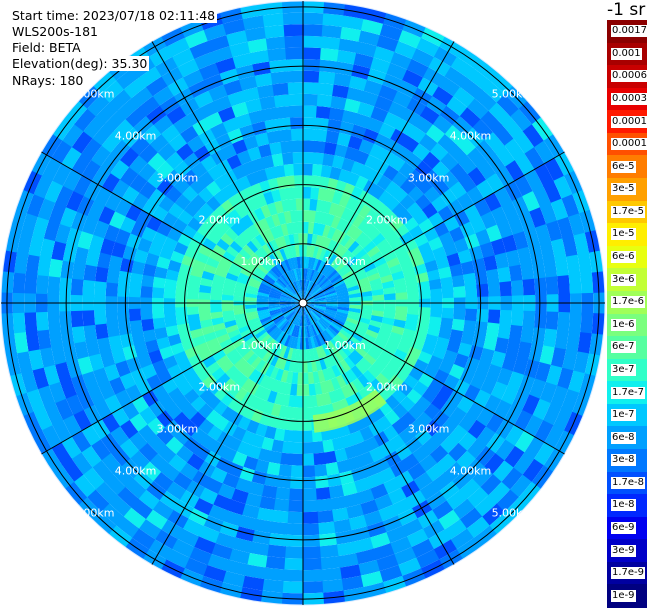 This screenshot has height=608, width=647. I want to click on colorbar-tick-label: 3e-7, so click(623, 369).